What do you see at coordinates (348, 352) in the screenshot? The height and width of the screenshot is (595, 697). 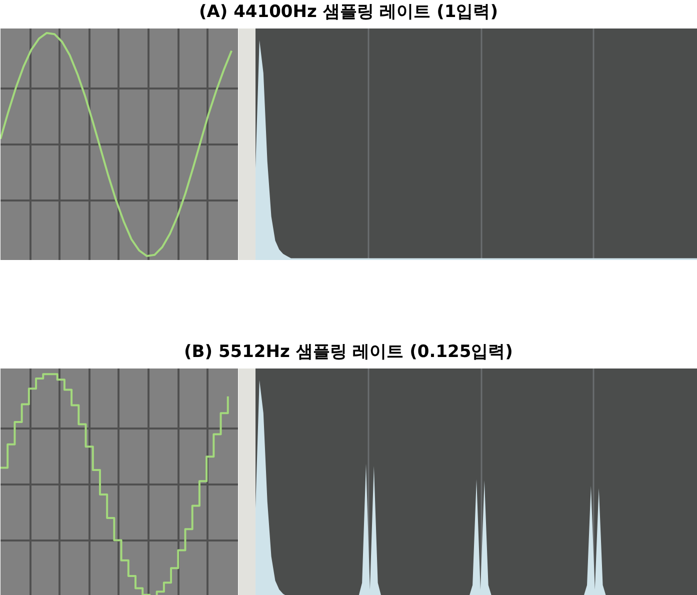 I see `chart-title: (B) 5512Hz 샘플링 레이트 (0.125입력)` at bounding box center [348, 352].